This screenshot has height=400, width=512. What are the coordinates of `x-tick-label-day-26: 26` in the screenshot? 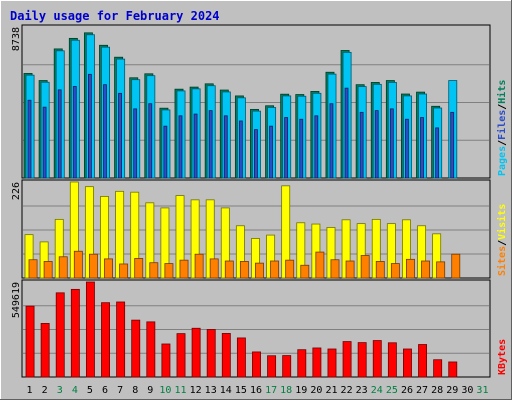 It's located at (407, 390).